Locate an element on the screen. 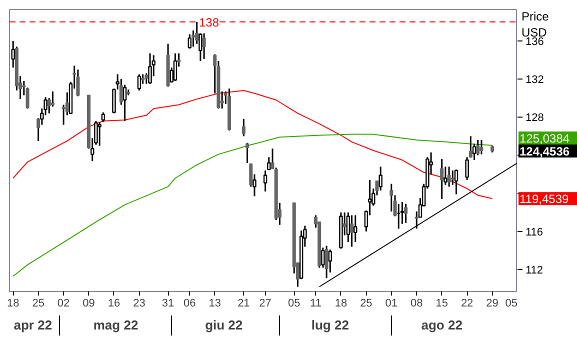 The width and height of the screenshot is (577, 343). x-tick-label: 15 is located at coordinates (442, 304).